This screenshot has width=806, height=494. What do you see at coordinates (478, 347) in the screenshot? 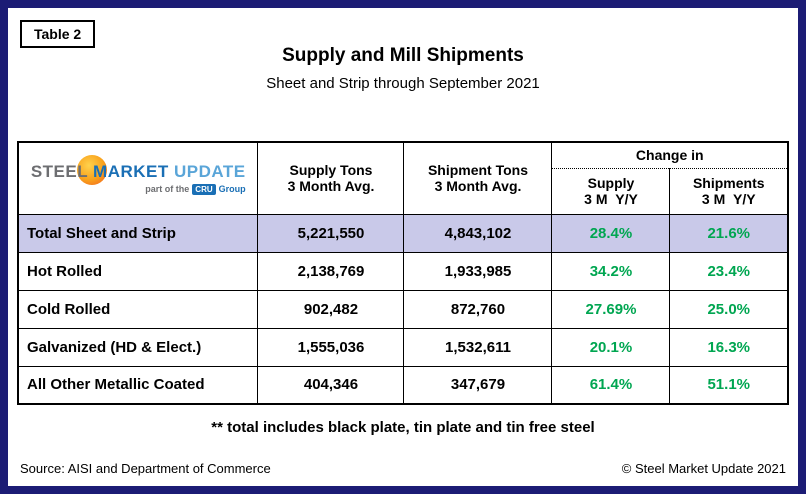
I see `shipment-tons-value: 1,532,611` at bounding box center [478, 347].